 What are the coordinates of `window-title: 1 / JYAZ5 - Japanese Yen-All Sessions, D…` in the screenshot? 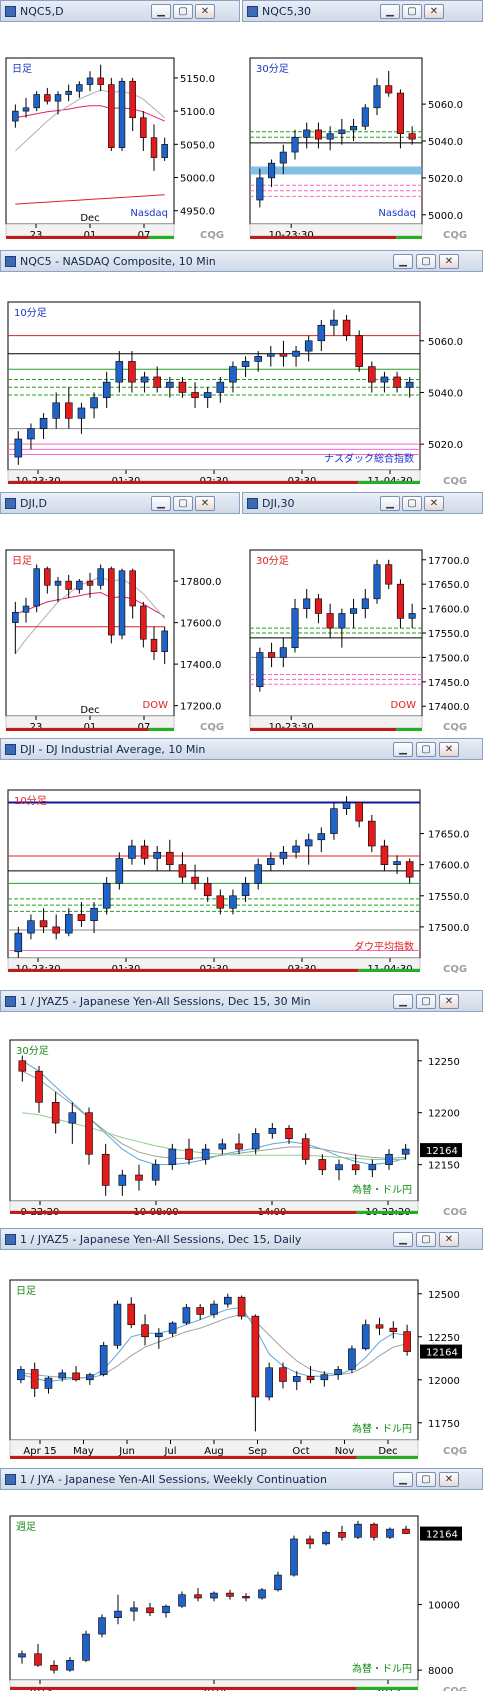 It's located at (161, 1239).